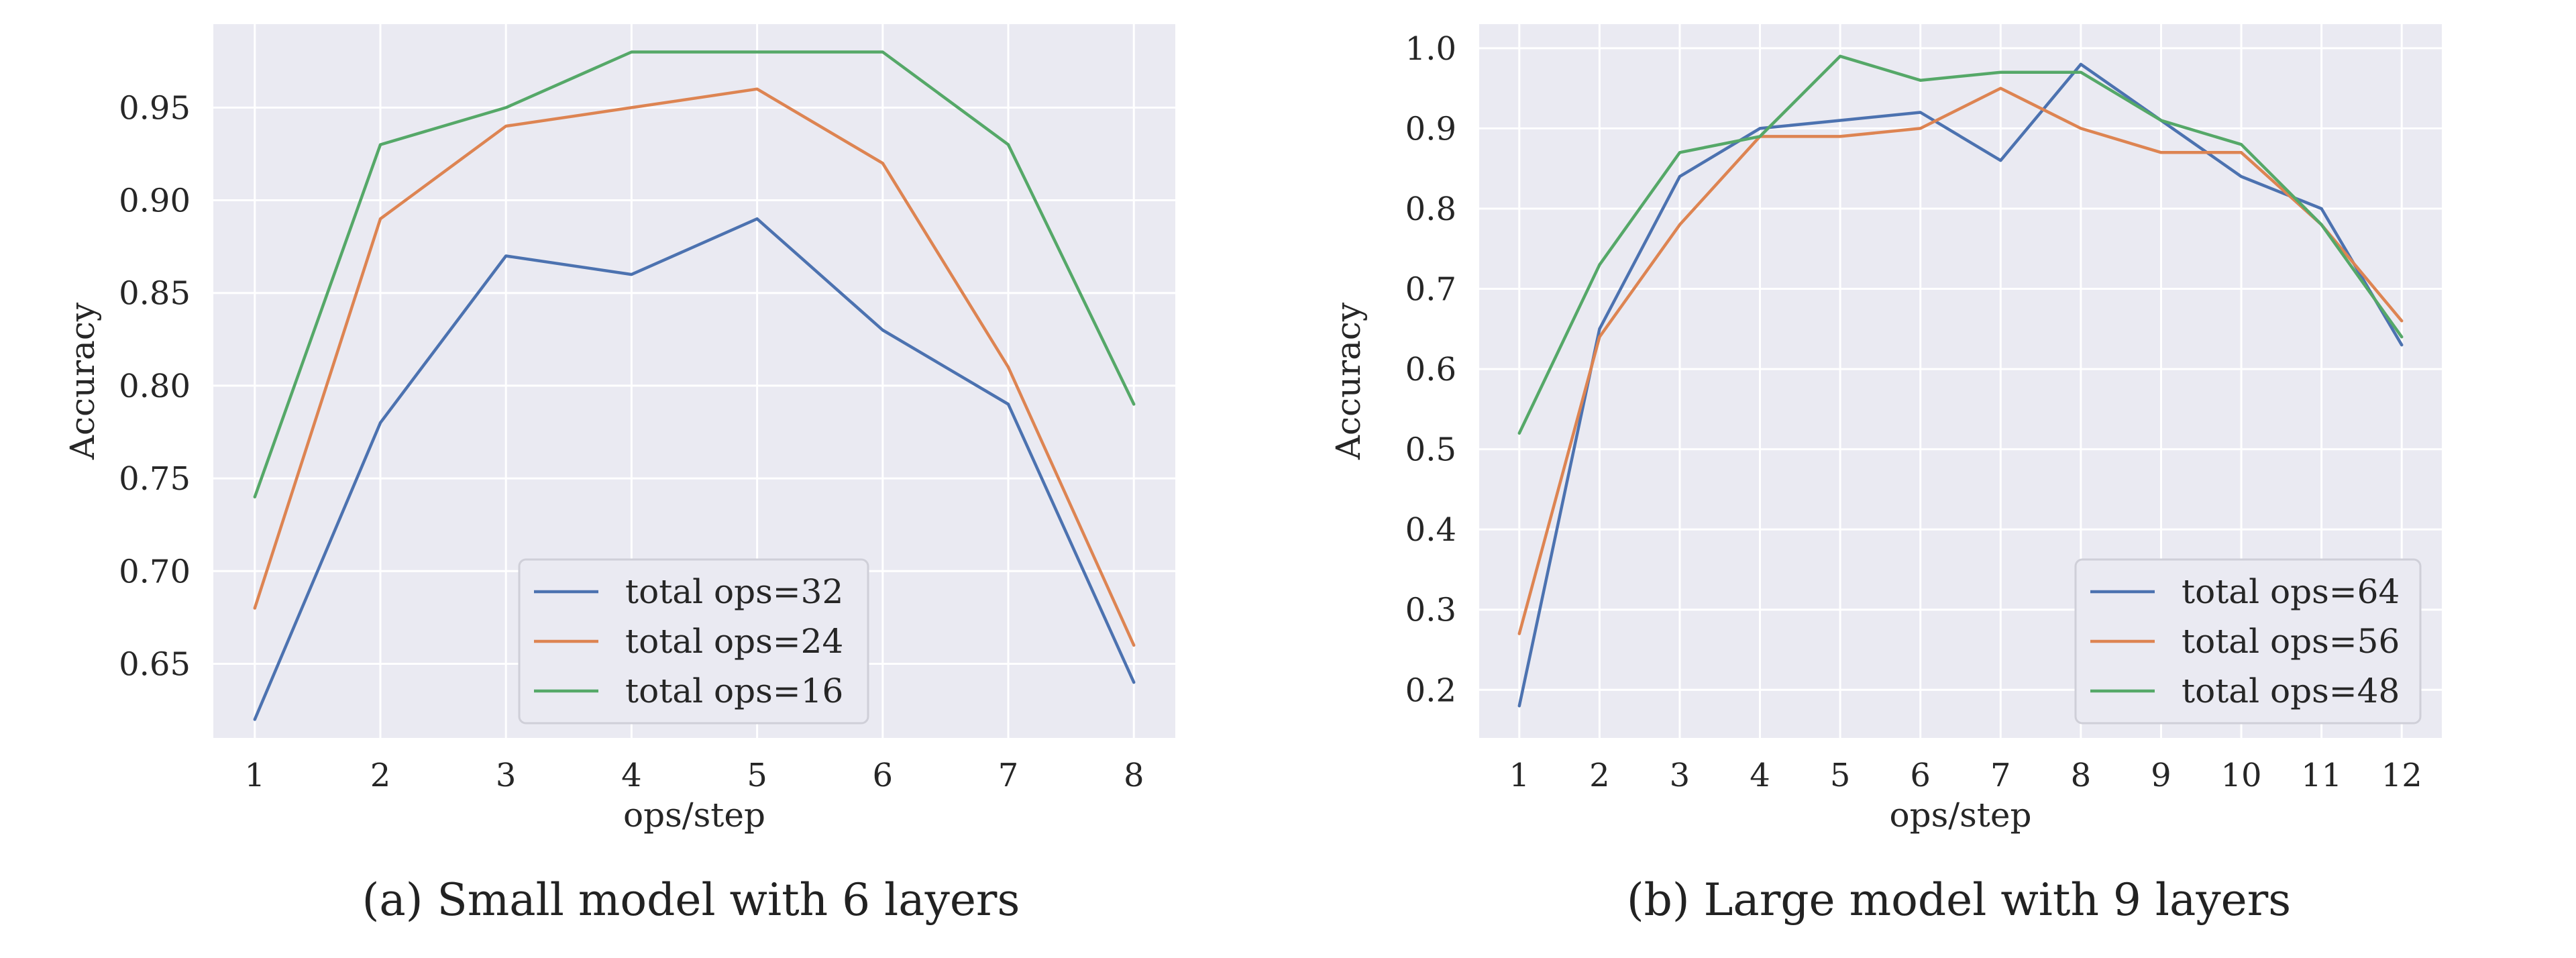  Describe the element at coordinates (2321, 775) in the screenshot. I see `x-tick-label: 11` at that location.